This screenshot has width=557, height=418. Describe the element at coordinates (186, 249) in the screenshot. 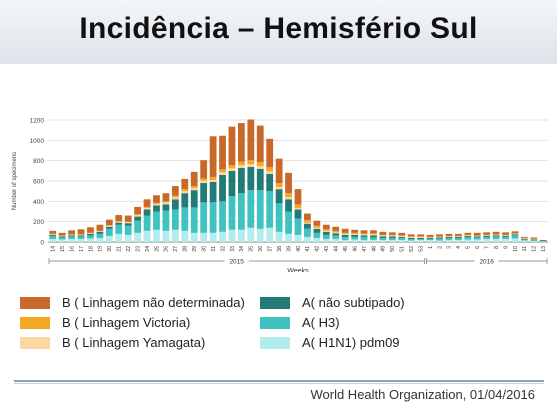

I see `x-tick-label: 28` at that location.